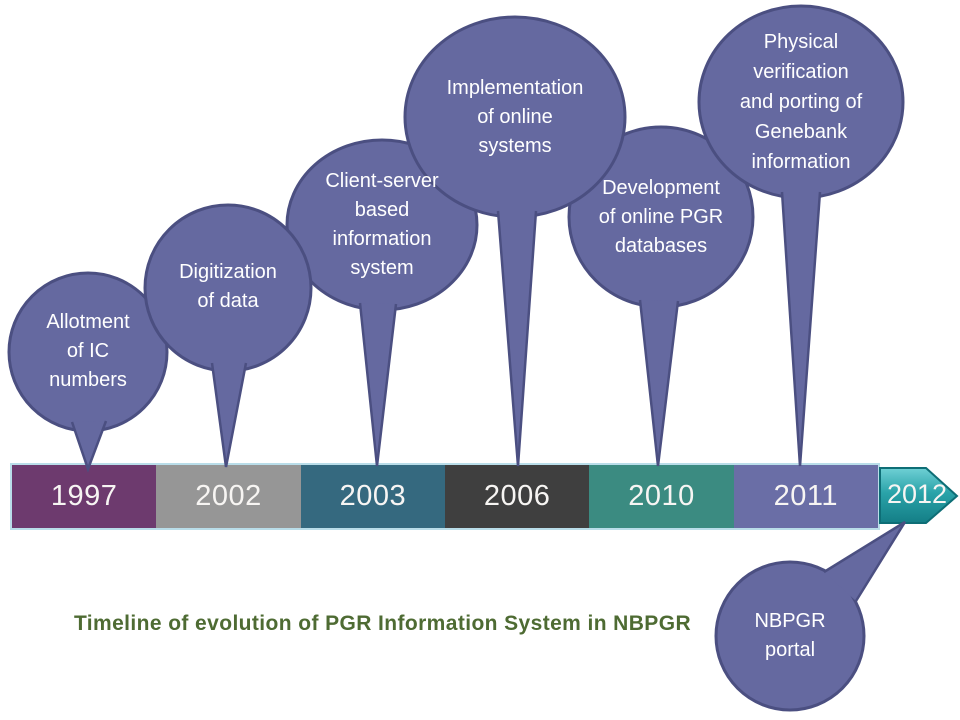  Describe the element at coordinates (88, 350) in the screenshot. I see `balloon-label-allotment-ic-numbers: Allotment of IC numbers` at that location.